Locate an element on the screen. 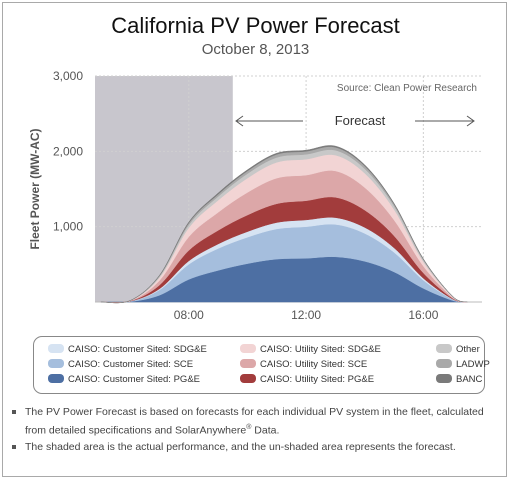  x-tick-label: 08:00 is located at coordinates (189, 315).